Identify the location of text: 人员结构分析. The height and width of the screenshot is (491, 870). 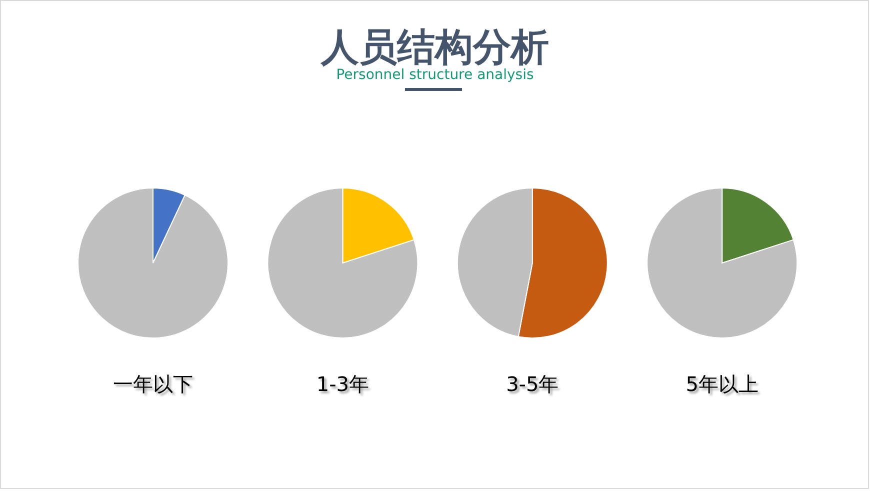
(434, 47).